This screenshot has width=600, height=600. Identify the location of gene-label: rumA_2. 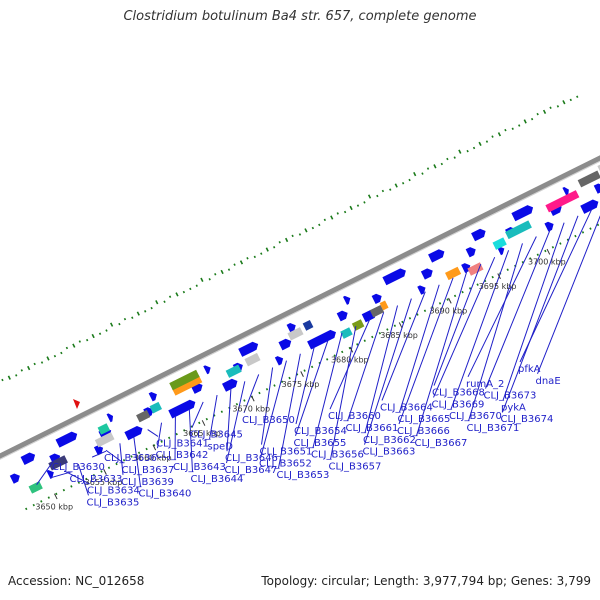
(485, 384).